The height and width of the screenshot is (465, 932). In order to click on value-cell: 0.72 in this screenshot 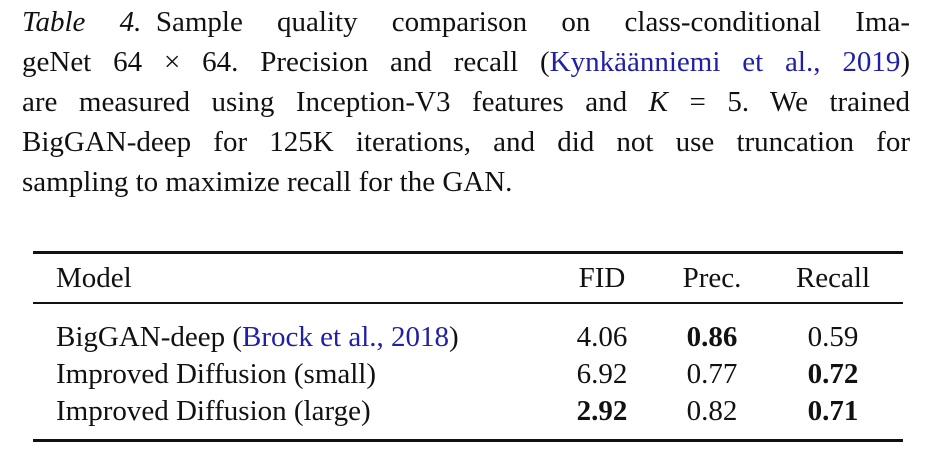, I will do `click(833, 374)`.